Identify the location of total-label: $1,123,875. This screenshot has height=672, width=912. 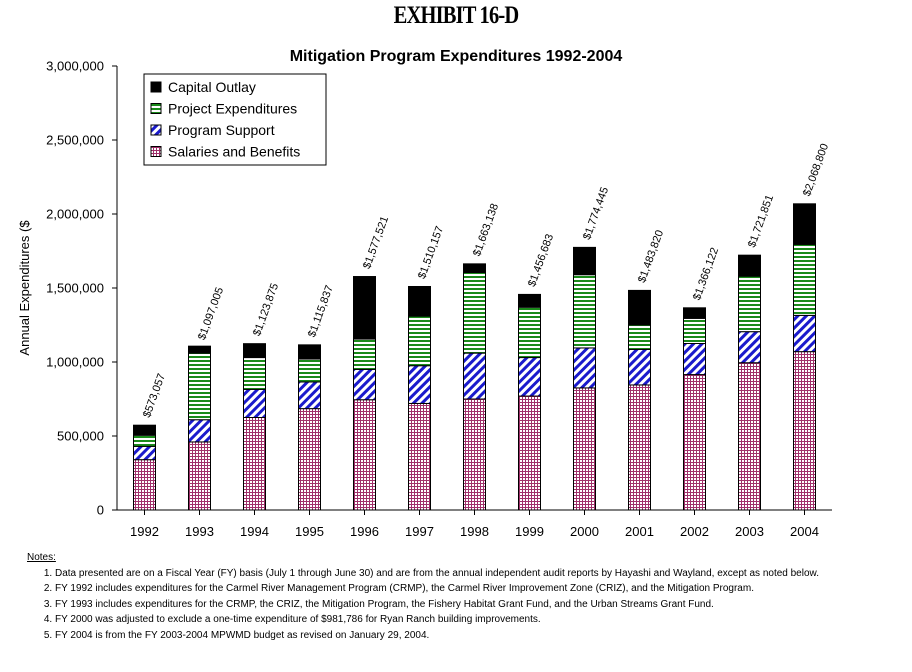
(266, 310).